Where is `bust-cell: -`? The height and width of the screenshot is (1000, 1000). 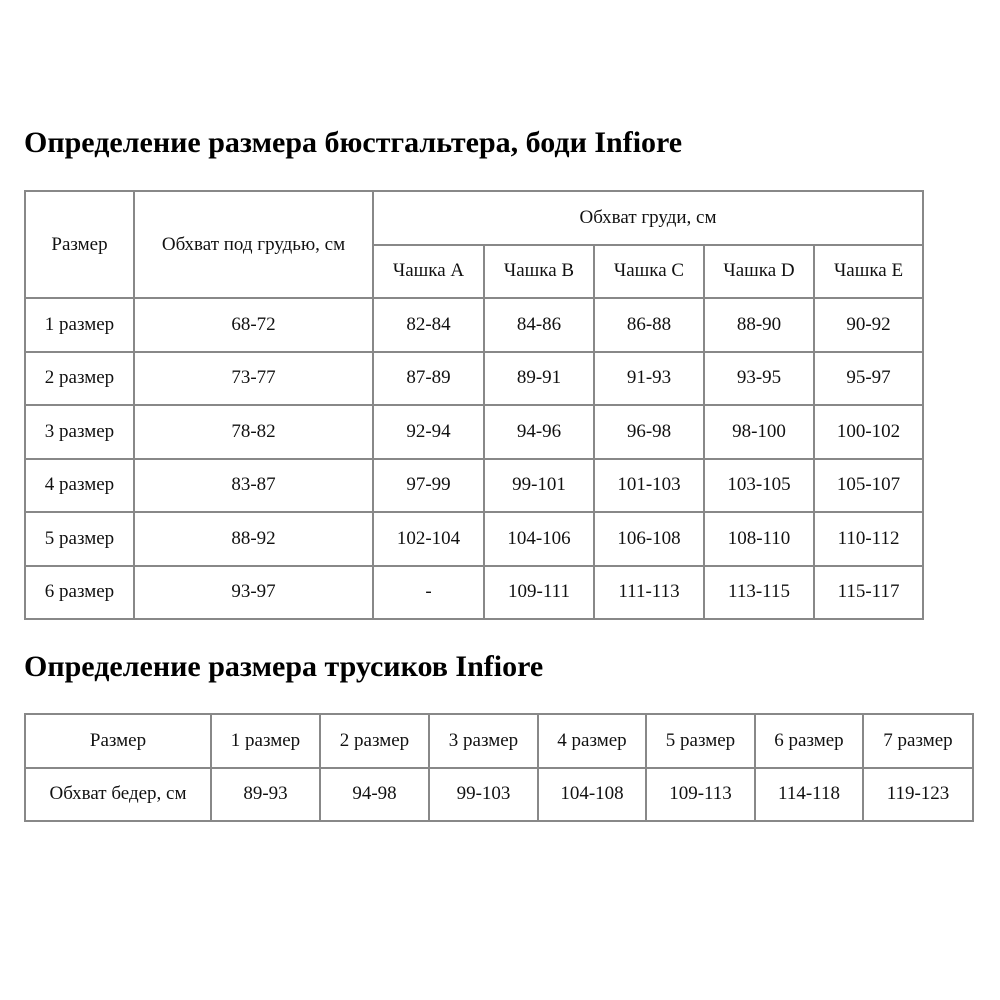 bust-cell: - is located at coordinates (428, 592).